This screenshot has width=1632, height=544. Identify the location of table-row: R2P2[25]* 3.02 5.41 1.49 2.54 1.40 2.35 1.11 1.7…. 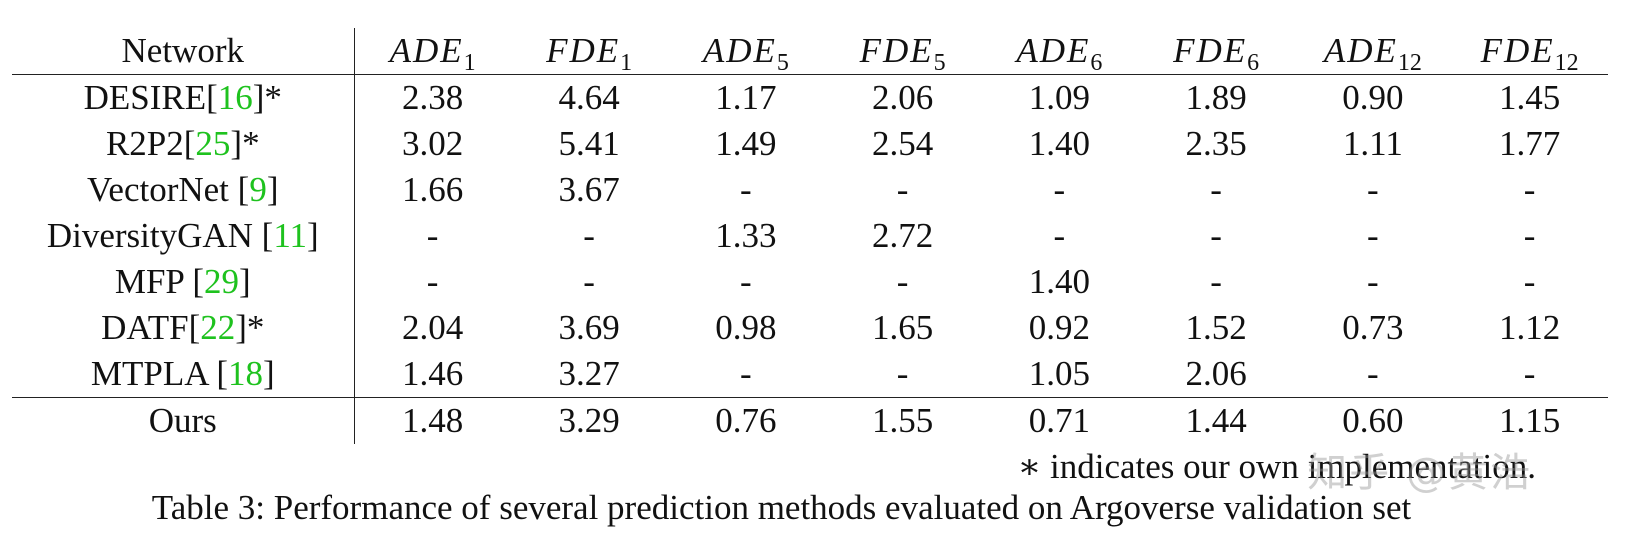
(810, 144).